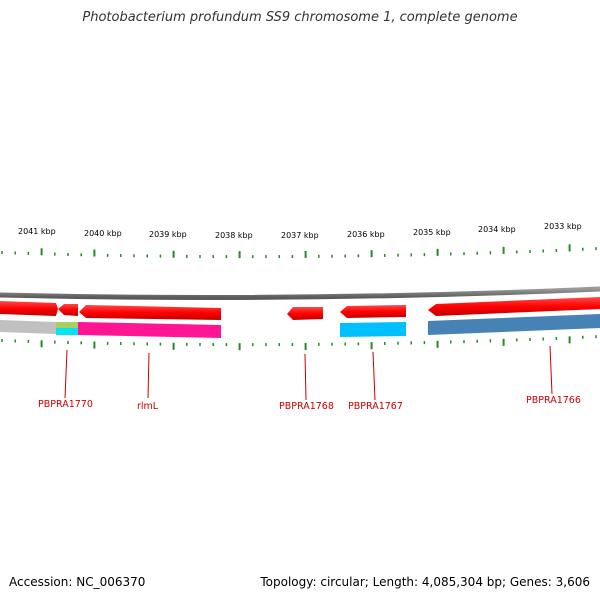 The image size is (600, 600). I want to click on gene-arrow-left-edge, so click(29, 308).